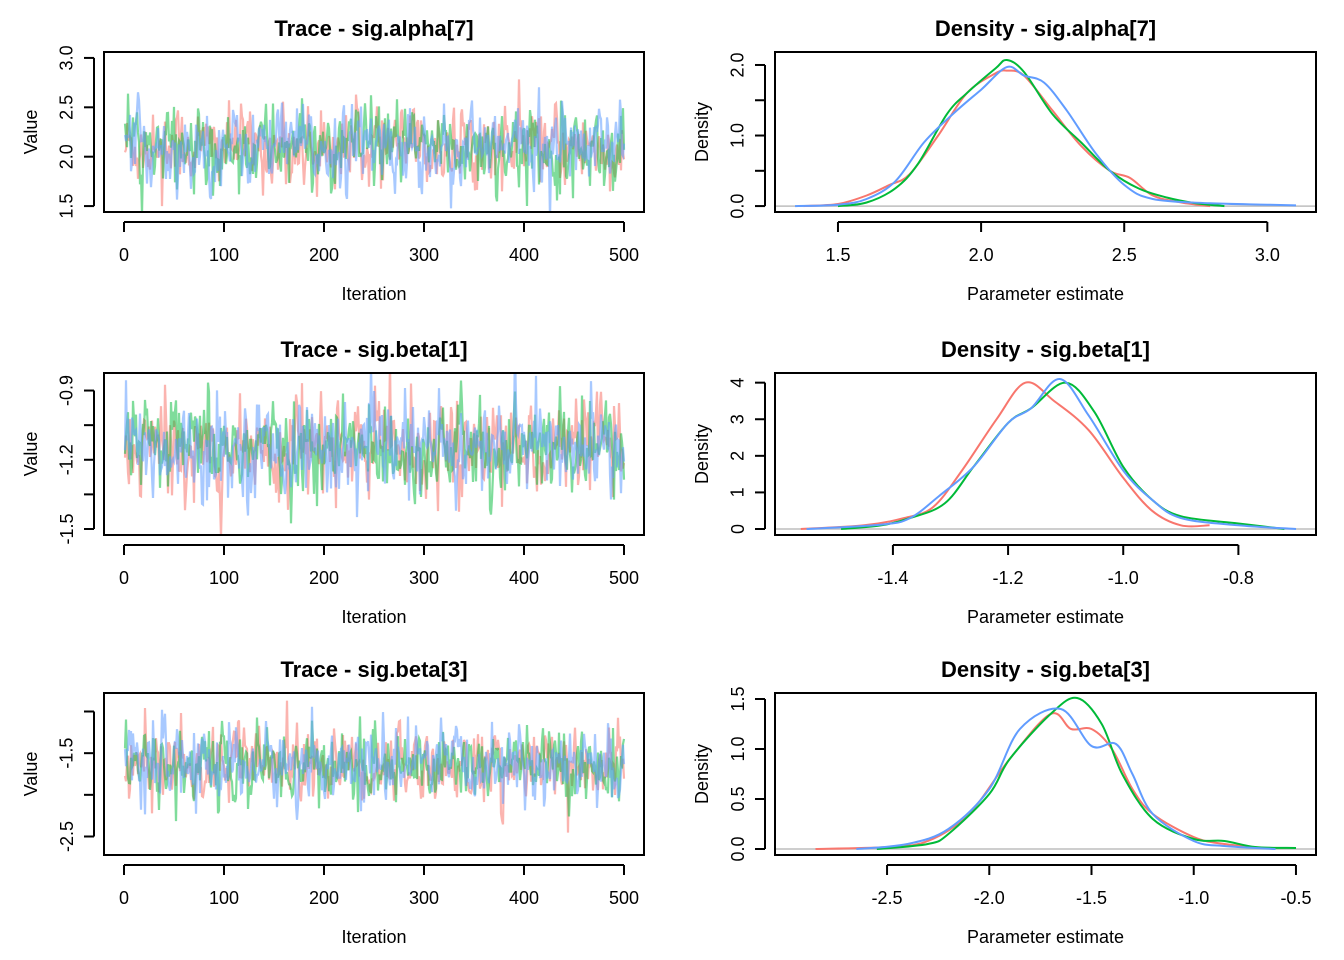 Image resolution: width=1344 pixels, height=960 pixels. I want to click on chart-title: Trace - sig.beta[3], so click(373, 669).